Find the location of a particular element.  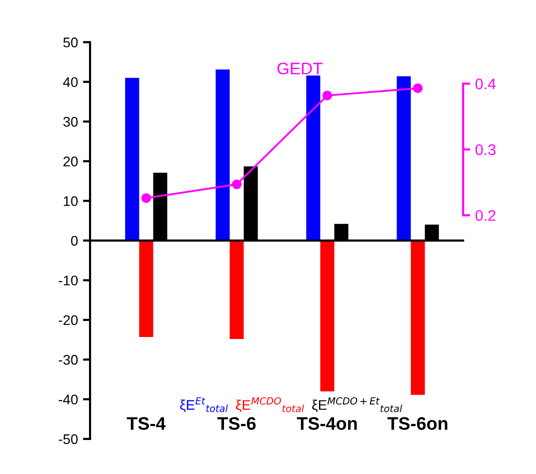

text: ξE$^{MCDO+Et}$$_{total}$ is located at coordinates (357, 404).